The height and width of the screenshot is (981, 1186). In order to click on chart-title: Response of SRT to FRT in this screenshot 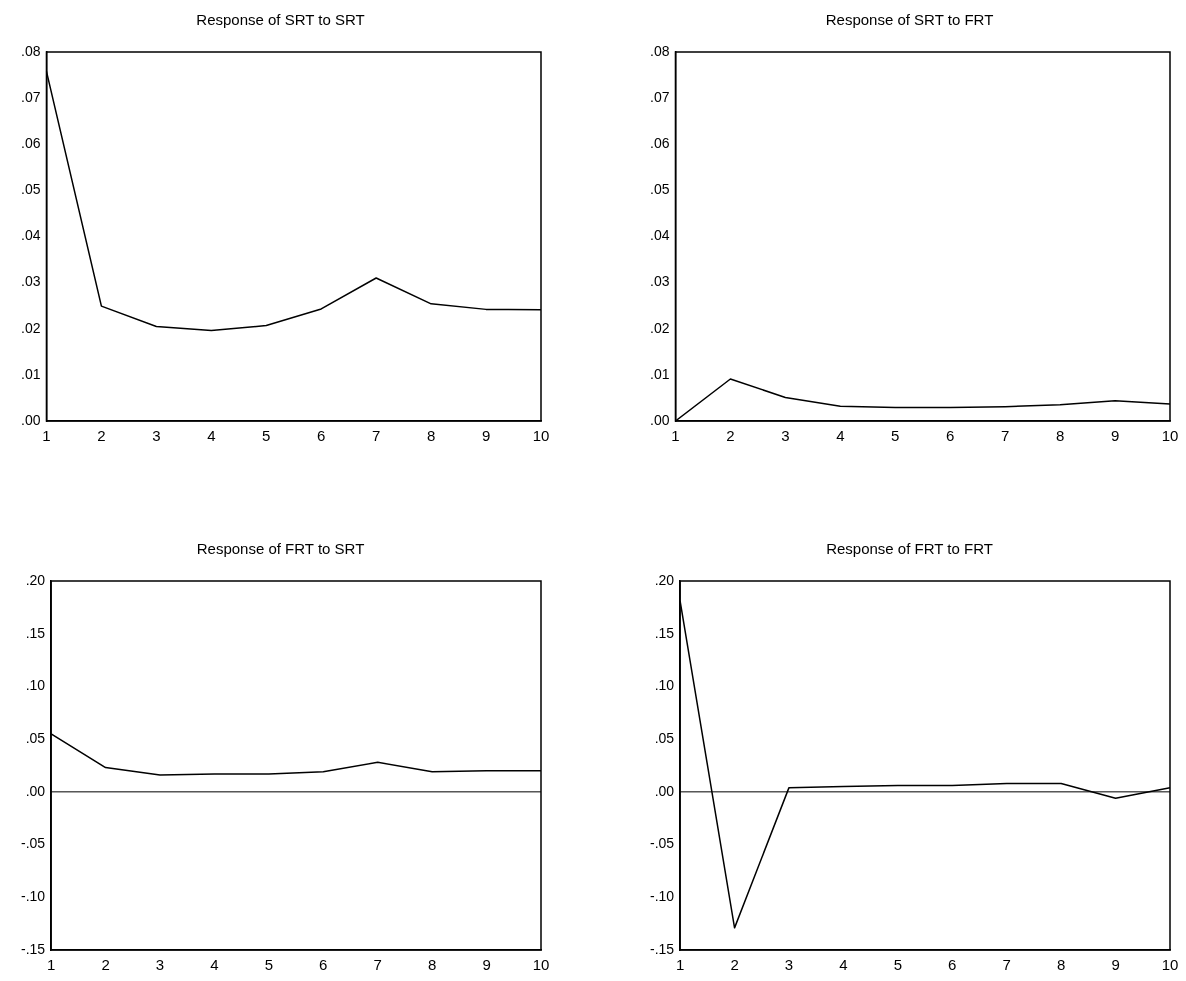, I will do `click(909, 20)`.